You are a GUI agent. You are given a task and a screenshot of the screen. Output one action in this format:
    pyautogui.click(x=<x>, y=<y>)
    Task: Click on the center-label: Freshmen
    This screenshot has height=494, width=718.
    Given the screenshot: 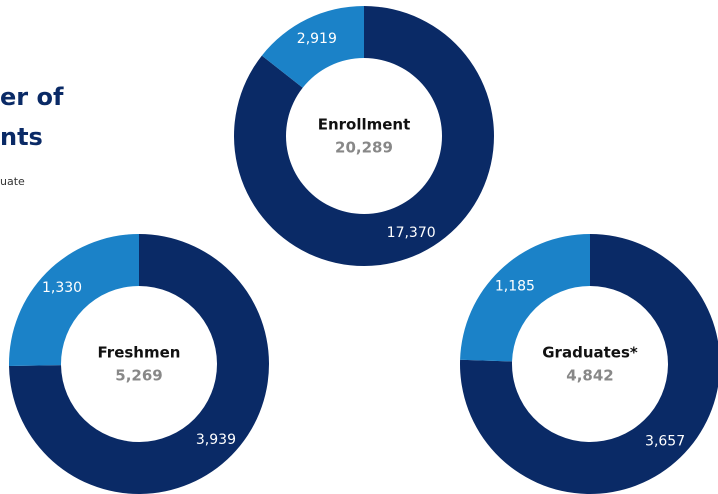 What is the action you would take?
    pyautogui.click(x=139, y=353)
    